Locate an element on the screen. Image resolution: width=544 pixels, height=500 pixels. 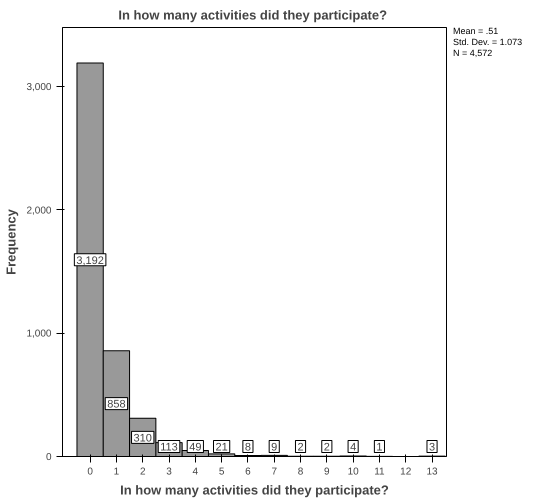
x-tick-label: 3 is located at coordinates (169, 472).